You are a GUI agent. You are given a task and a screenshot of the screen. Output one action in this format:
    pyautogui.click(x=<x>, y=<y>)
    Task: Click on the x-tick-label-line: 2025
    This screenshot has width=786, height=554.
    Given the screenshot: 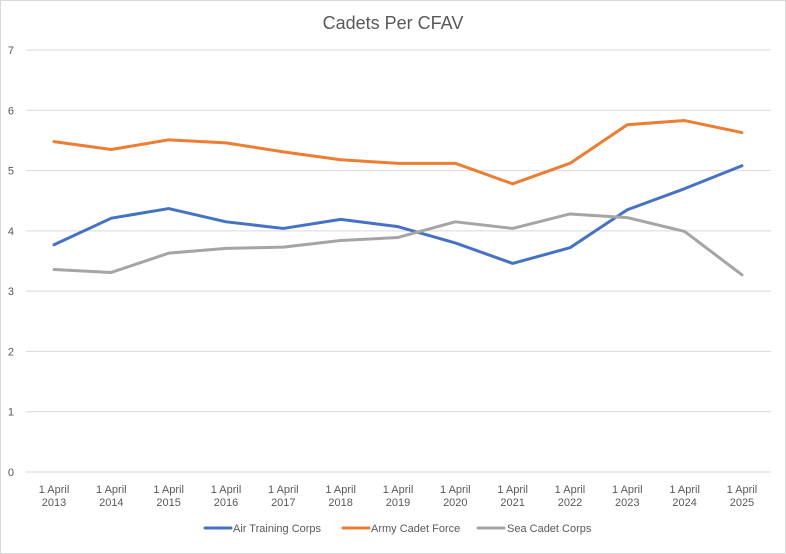 What is the action you would take?
    pyautogui.click(x=742, y=503)
    